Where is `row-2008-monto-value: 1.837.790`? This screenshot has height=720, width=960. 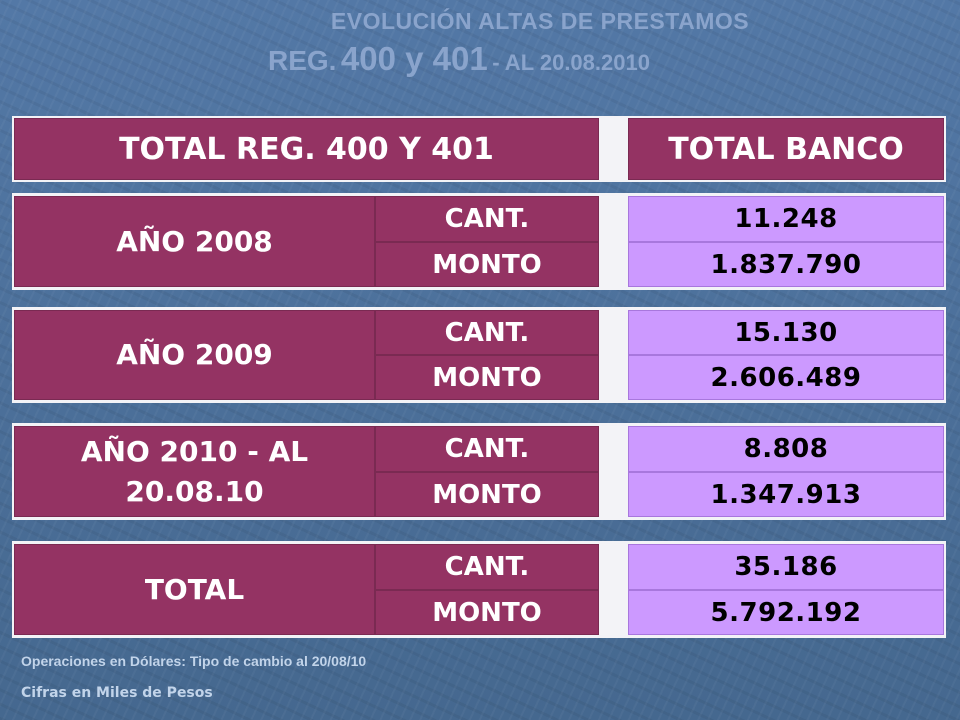
row-2008-monto-value: 1.837.790 is located at coordinates (786, 264).